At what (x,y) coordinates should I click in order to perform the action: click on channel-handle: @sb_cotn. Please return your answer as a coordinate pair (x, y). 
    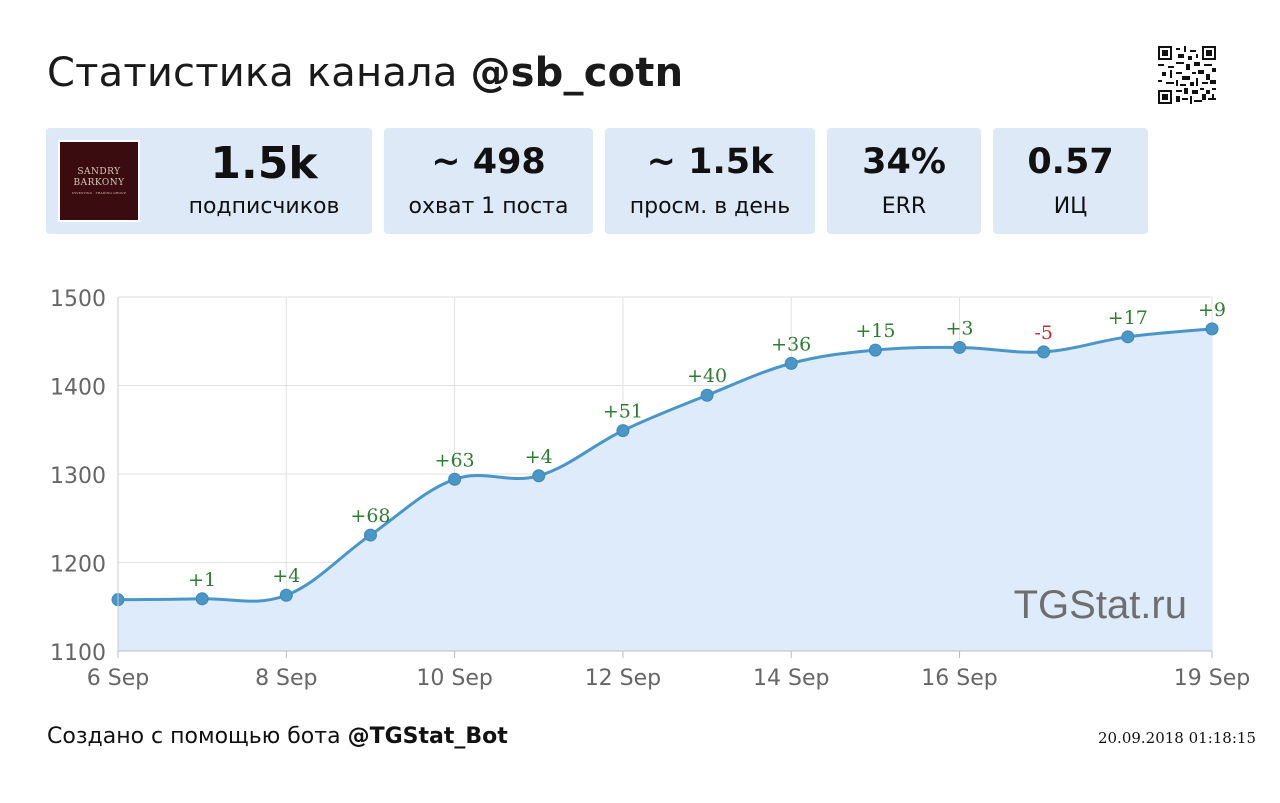
    Looking at the image, I should click on (577, 73).